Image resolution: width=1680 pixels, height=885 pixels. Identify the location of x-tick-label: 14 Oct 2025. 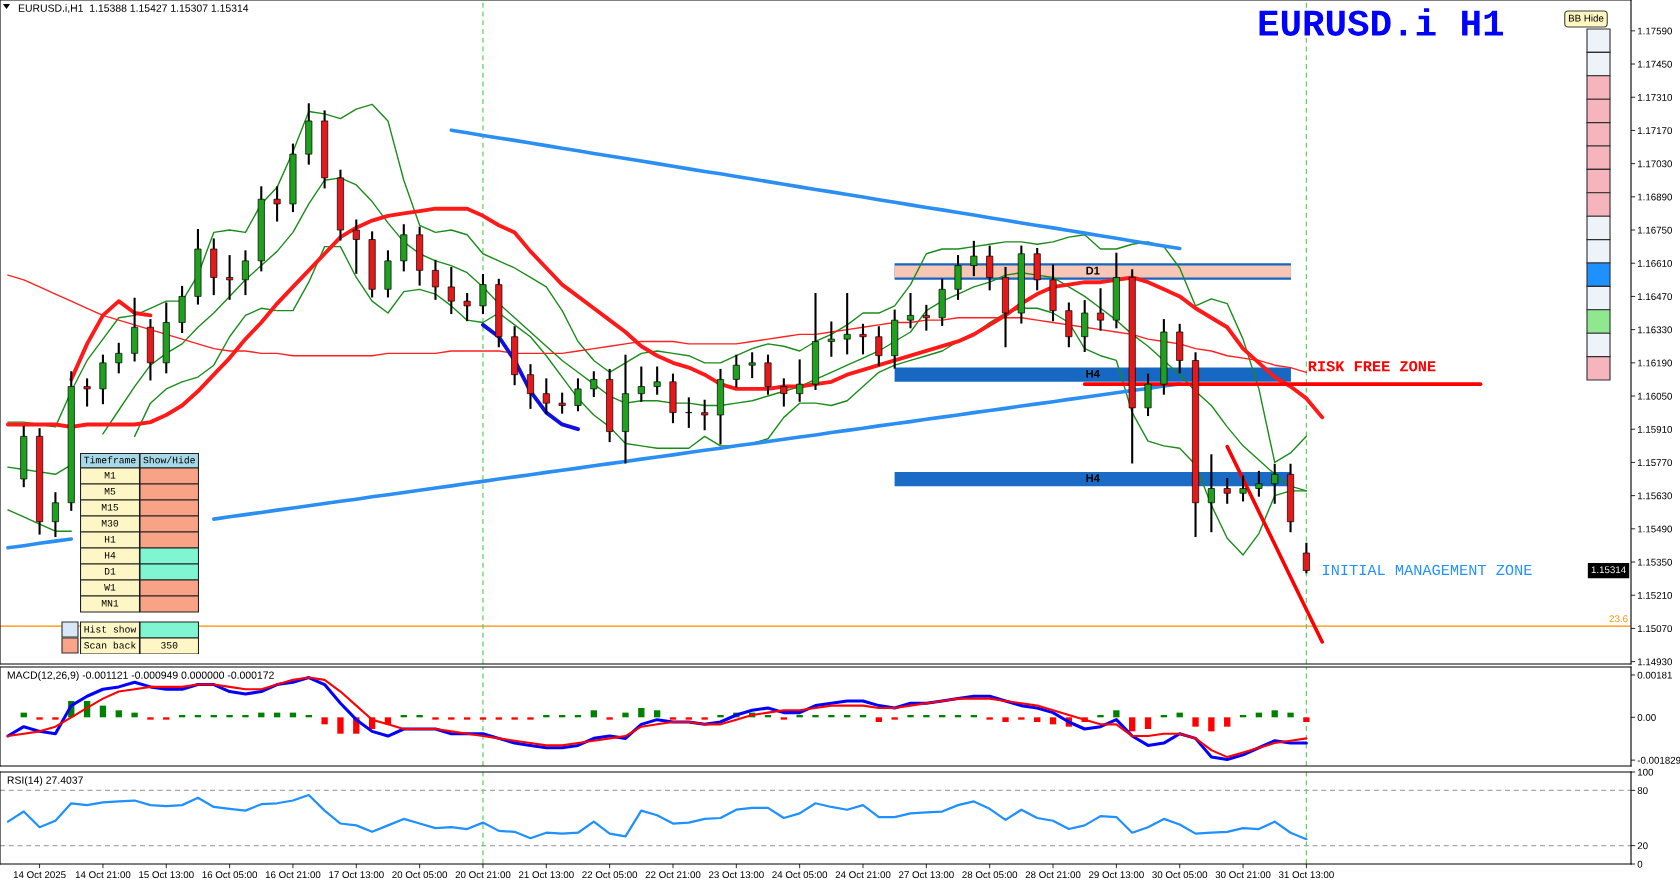
(39, 875).